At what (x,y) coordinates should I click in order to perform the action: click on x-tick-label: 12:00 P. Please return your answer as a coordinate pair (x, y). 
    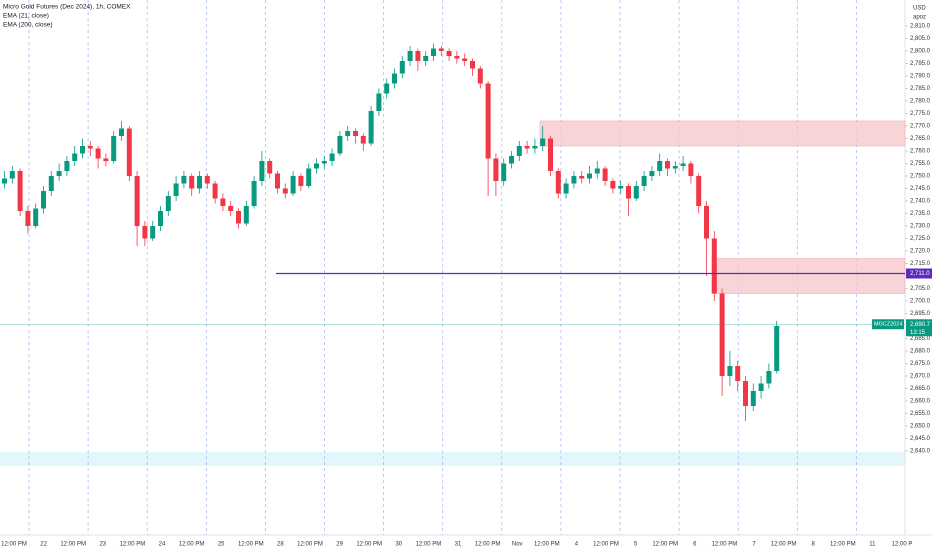
    Looking at the image, I should click on (902, 545).